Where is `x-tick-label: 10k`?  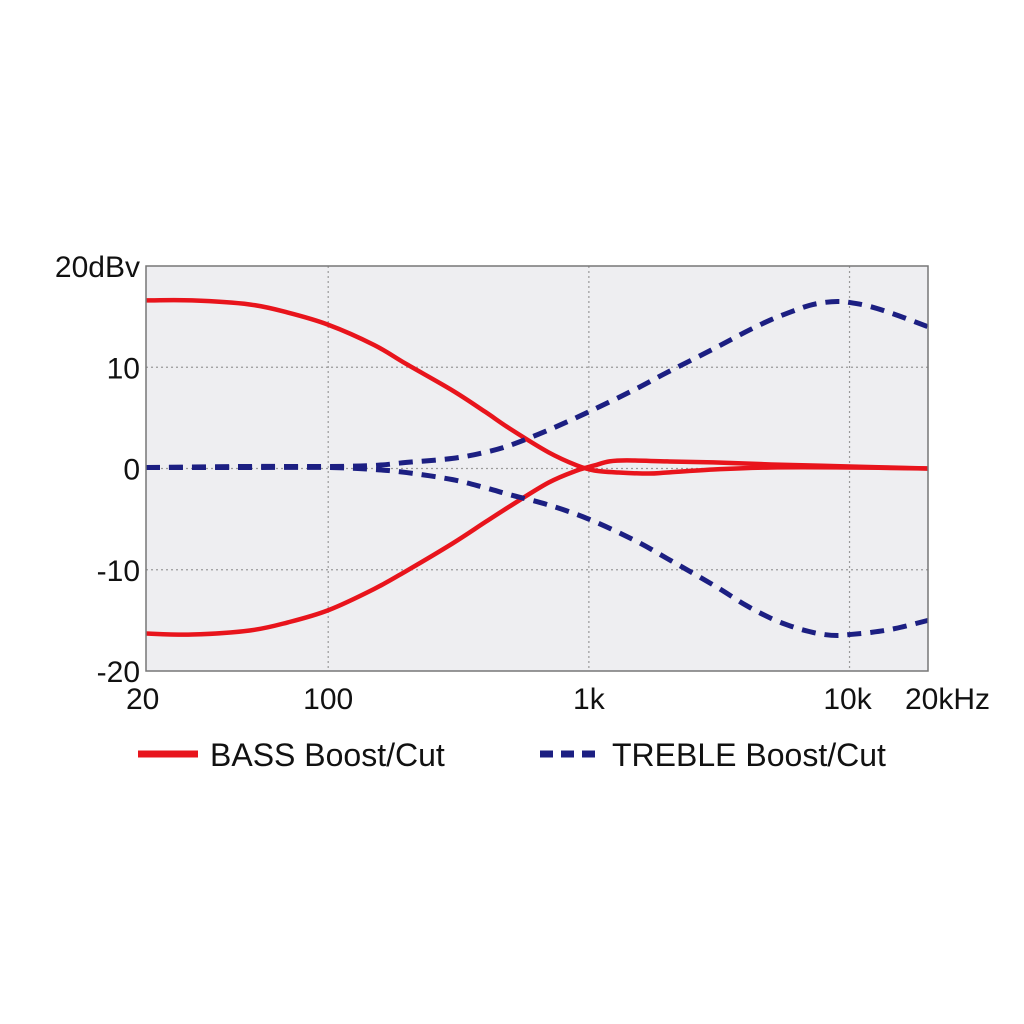
x-tick-label: 10k is located at coordinates (847, 699).